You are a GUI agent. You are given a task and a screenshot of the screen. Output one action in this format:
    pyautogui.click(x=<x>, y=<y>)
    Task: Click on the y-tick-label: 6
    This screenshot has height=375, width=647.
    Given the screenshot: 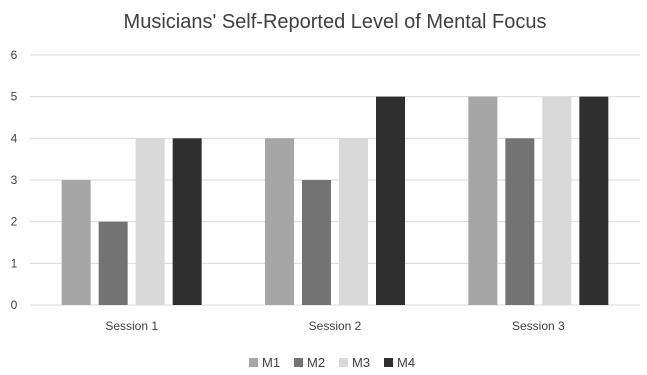 What is the action you would take?
    pyautogui.click(x=14, y=55)
    